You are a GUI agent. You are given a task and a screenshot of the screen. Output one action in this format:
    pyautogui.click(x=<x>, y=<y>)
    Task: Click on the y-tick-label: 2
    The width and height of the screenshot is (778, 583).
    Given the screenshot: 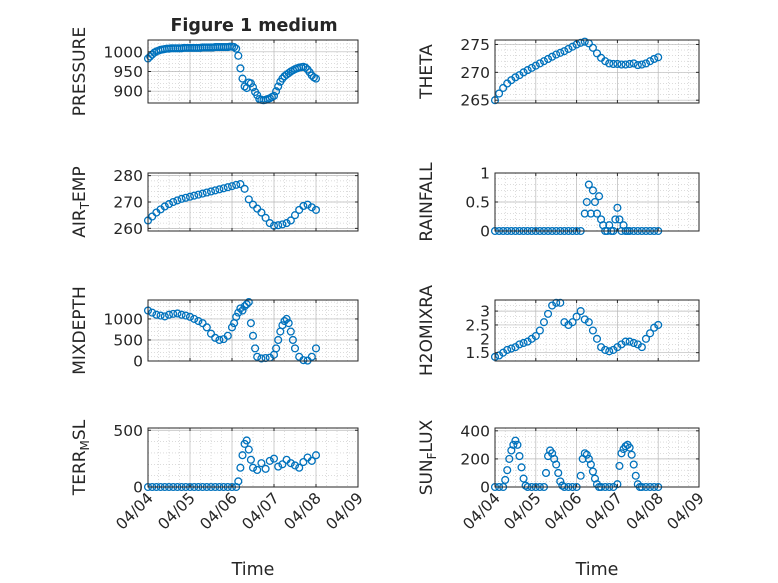 What is the action you would take?
    pyautogui.click(x=485, y=339)
    